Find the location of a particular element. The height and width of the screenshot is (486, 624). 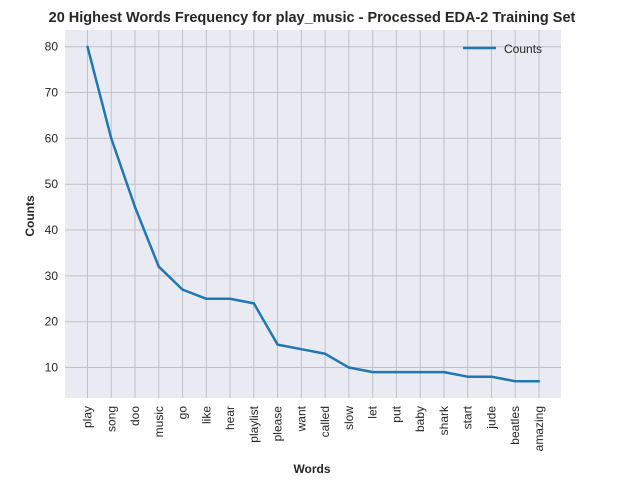

x-tick-label: let is located at coordinates (373, 411).